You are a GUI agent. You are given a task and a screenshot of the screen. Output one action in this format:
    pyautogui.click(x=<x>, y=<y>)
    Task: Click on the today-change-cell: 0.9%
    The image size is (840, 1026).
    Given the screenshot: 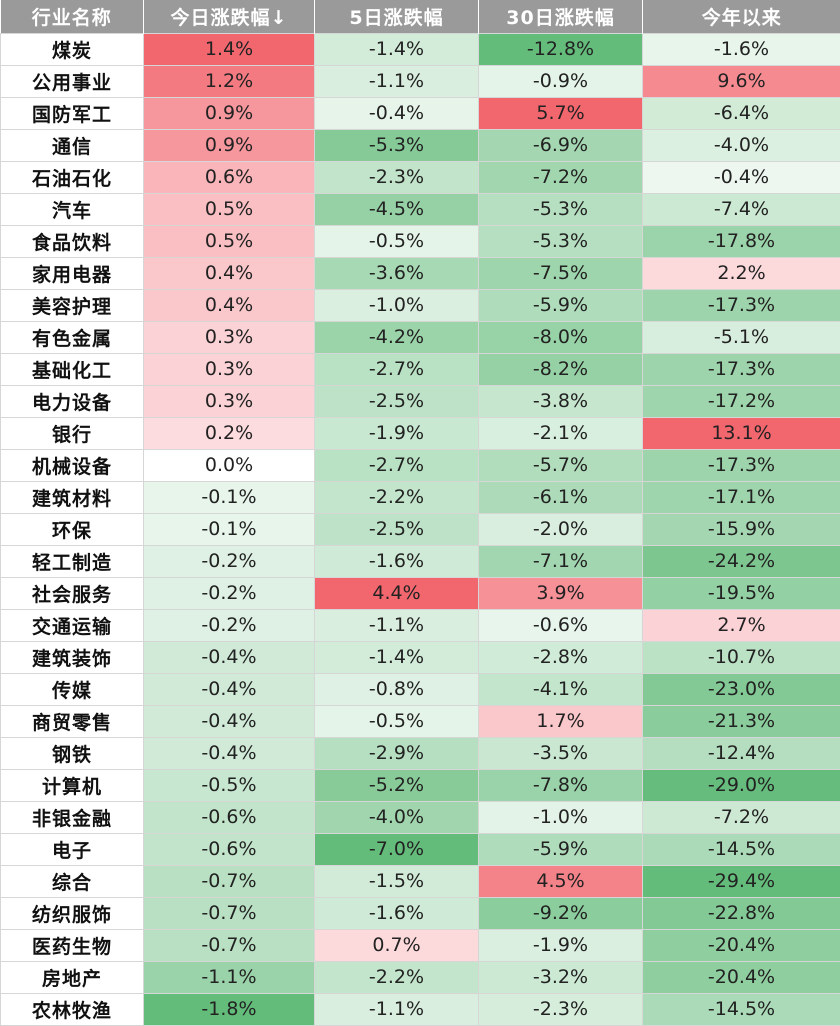 What is the action you would take?
    pyautogui.click(x=229, y=113)
    